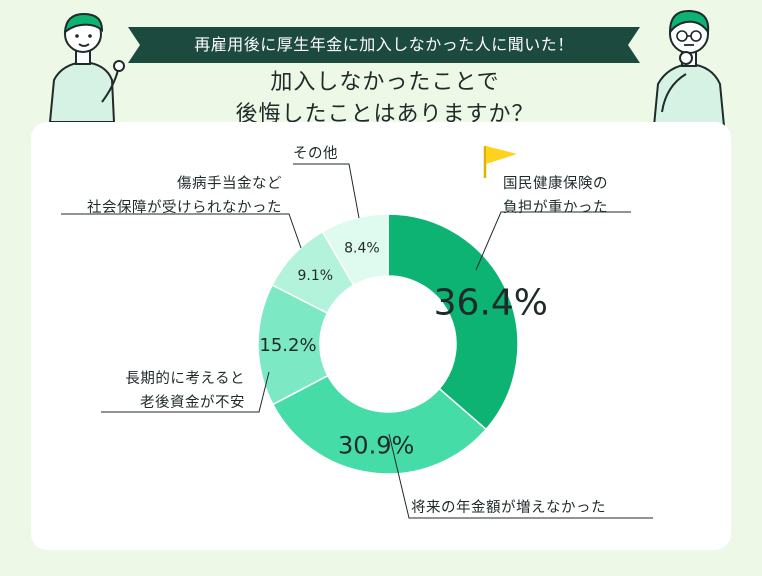 The image size is (762, 576). I want to click on category-label-3: 老後資金が不安, so click(192, 402).